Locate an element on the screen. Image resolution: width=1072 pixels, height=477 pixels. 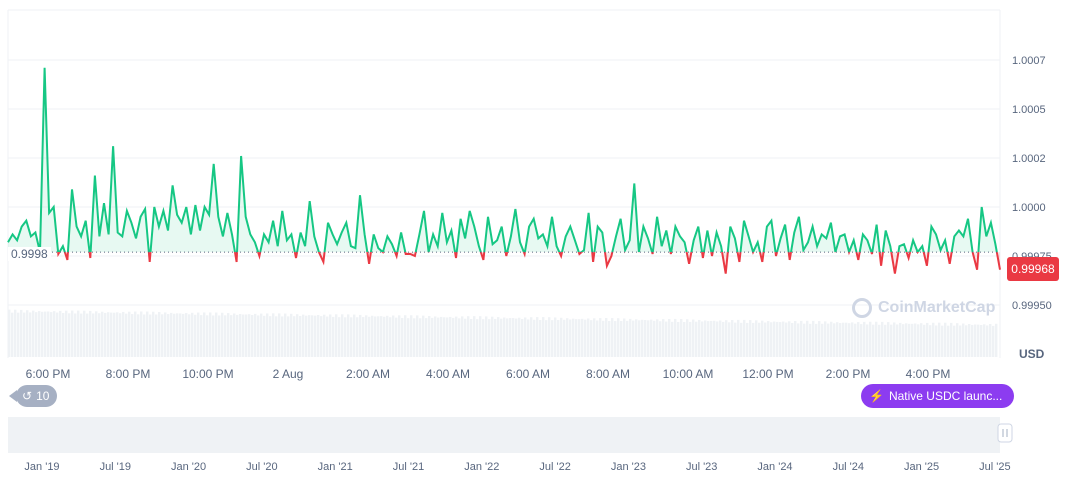
x-tick-label: 6:00 PM is located at coordinates (48, 374).